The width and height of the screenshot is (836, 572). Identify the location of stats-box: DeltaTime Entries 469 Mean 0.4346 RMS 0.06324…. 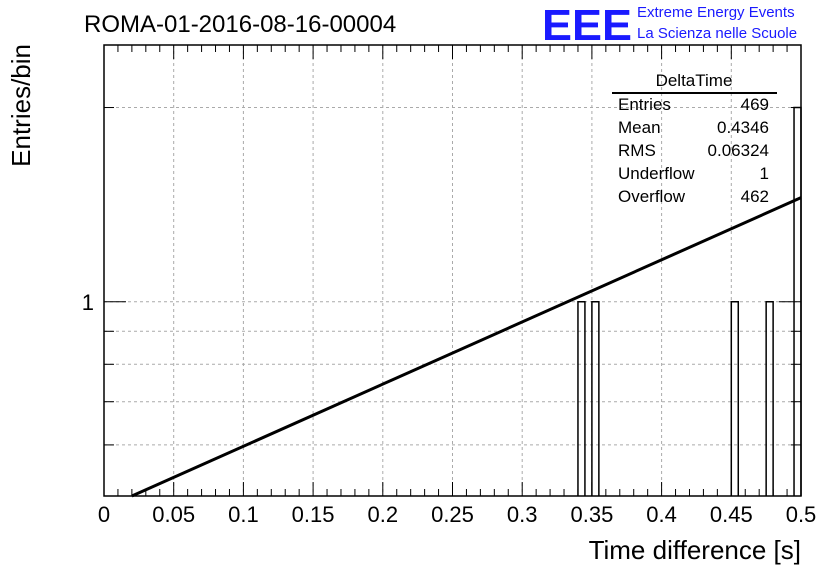
(694, 138).